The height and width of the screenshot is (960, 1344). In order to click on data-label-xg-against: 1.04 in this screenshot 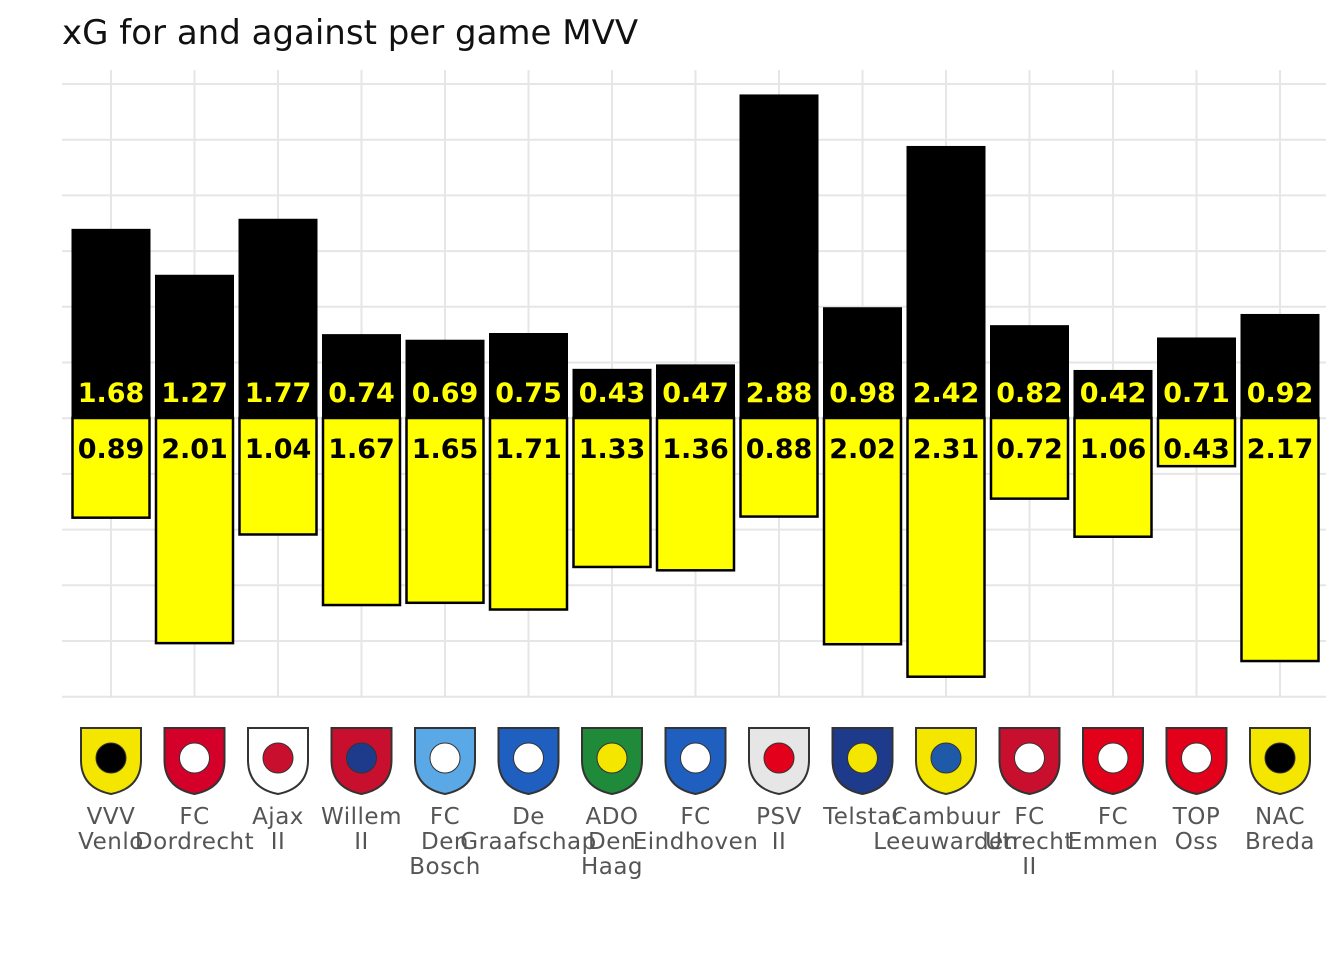, I will do `click(278, 449)`.